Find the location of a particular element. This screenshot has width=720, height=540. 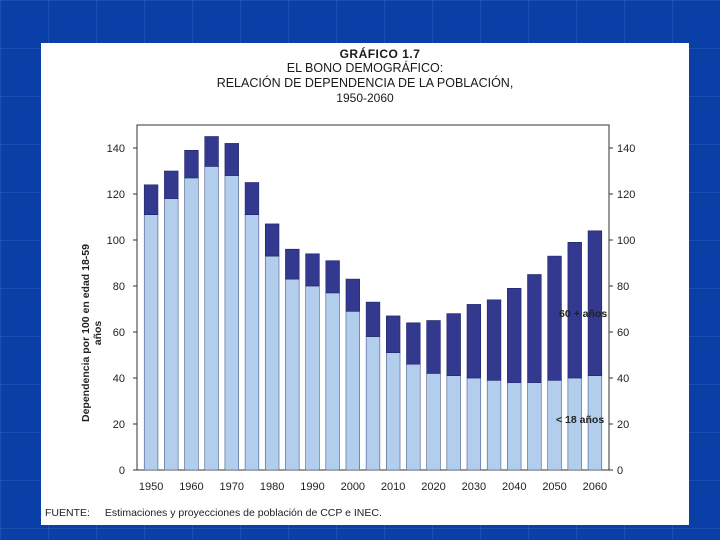

y-tick-label-left: 60 is located at coordinates (119, 333).